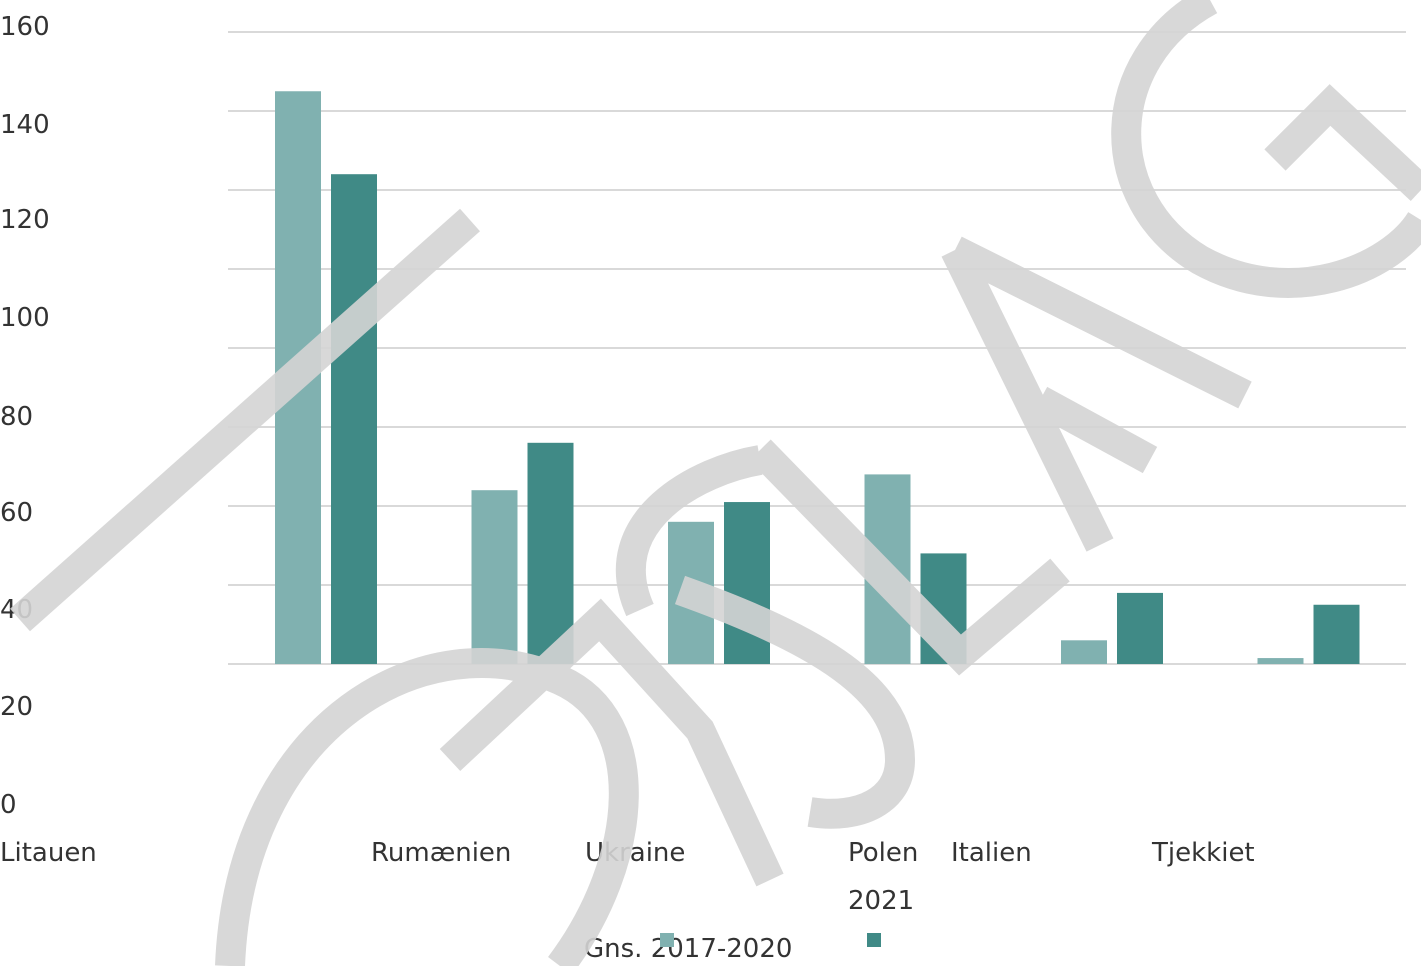  What do you see at coordinates (635, 853) in the screenshot?
I see `x-tick-label: Ukraine` at bounding box center [635, 853].